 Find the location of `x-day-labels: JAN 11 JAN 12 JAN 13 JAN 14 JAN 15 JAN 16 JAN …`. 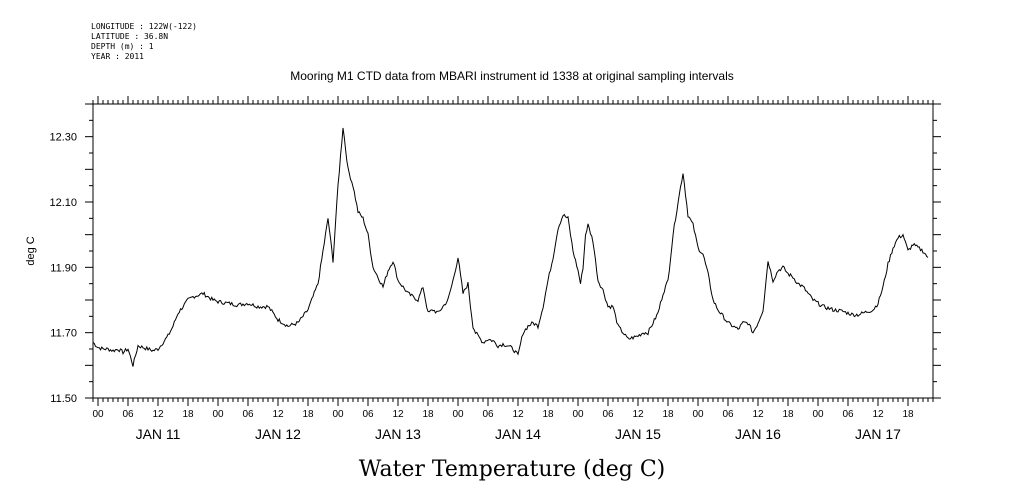

x-day-labels: JAN 11 JAN 12 JAN 13 JAN 14 JAN 15 JAN 16 JAN … is located at coordinates (519, 434).